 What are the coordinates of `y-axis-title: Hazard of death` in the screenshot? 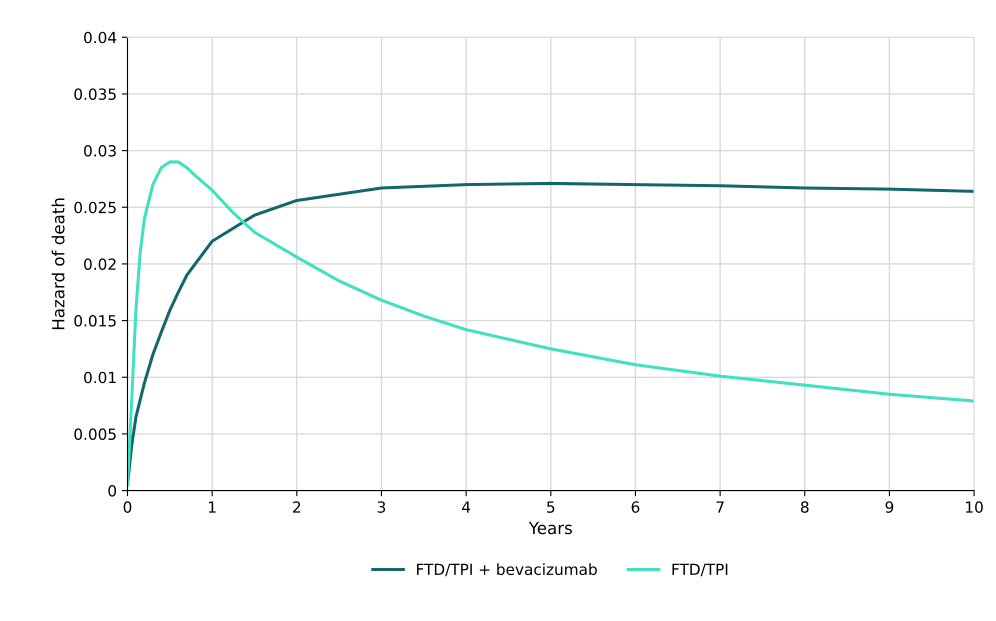 It's located at (58, 264).